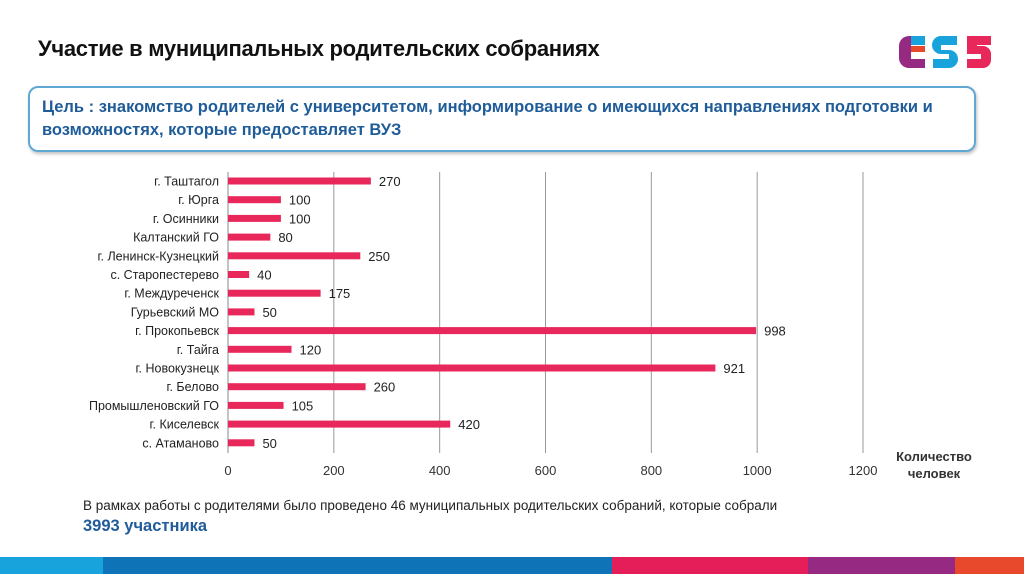 This screenshot has height=574, width=1024. I want to click on logo, so click(945, 54).